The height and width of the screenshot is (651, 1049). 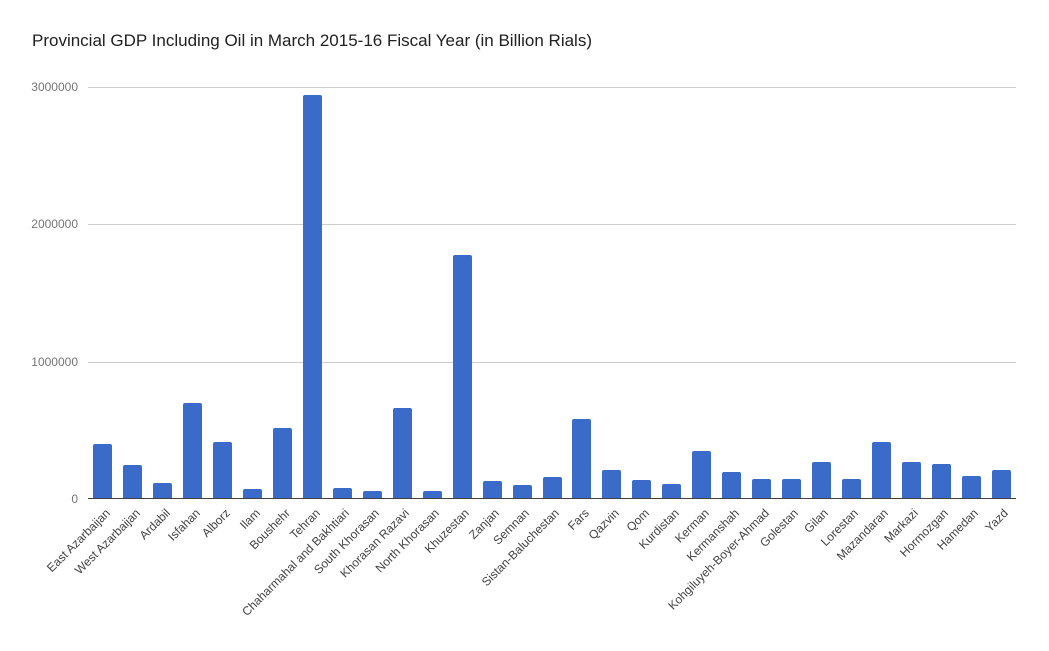 I want to click on bar-markazi, so click(x=911, y=480).